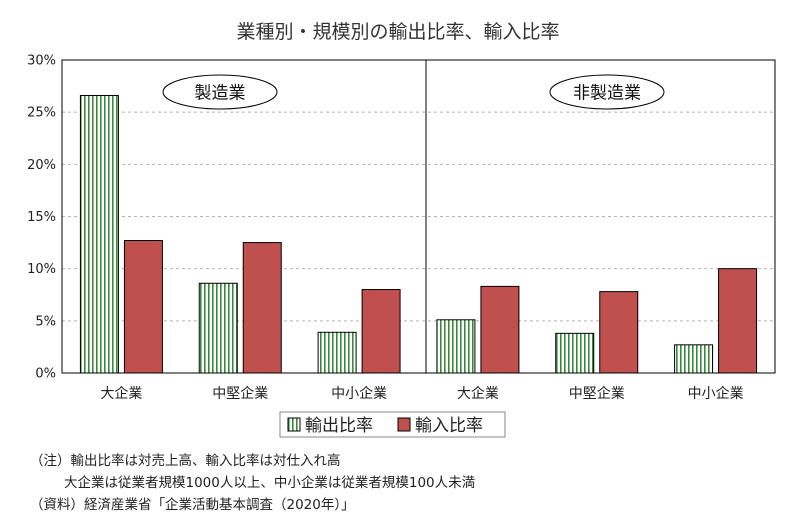  I want to click on y-axis-ticks: 0% 5% 10% 15% 20% 25% 30%, so click(41, 218).